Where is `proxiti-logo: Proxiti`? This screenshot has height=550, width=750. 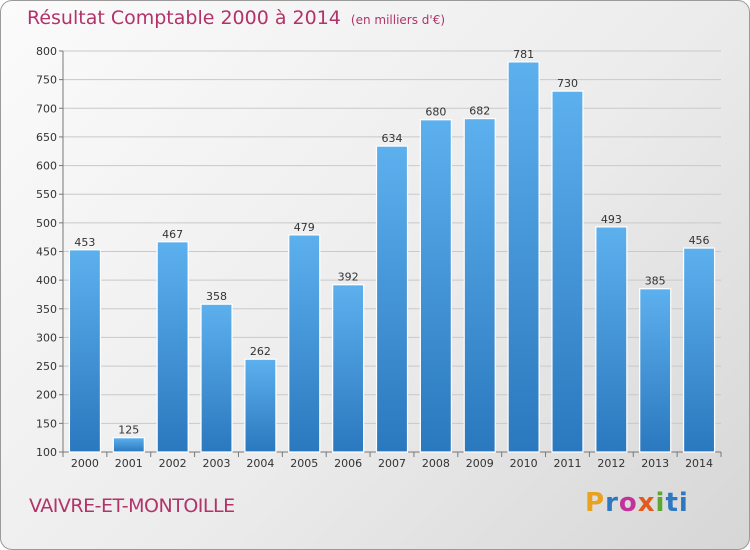
proxiti-logo: Proxiti is located at coordinates (637, 503).